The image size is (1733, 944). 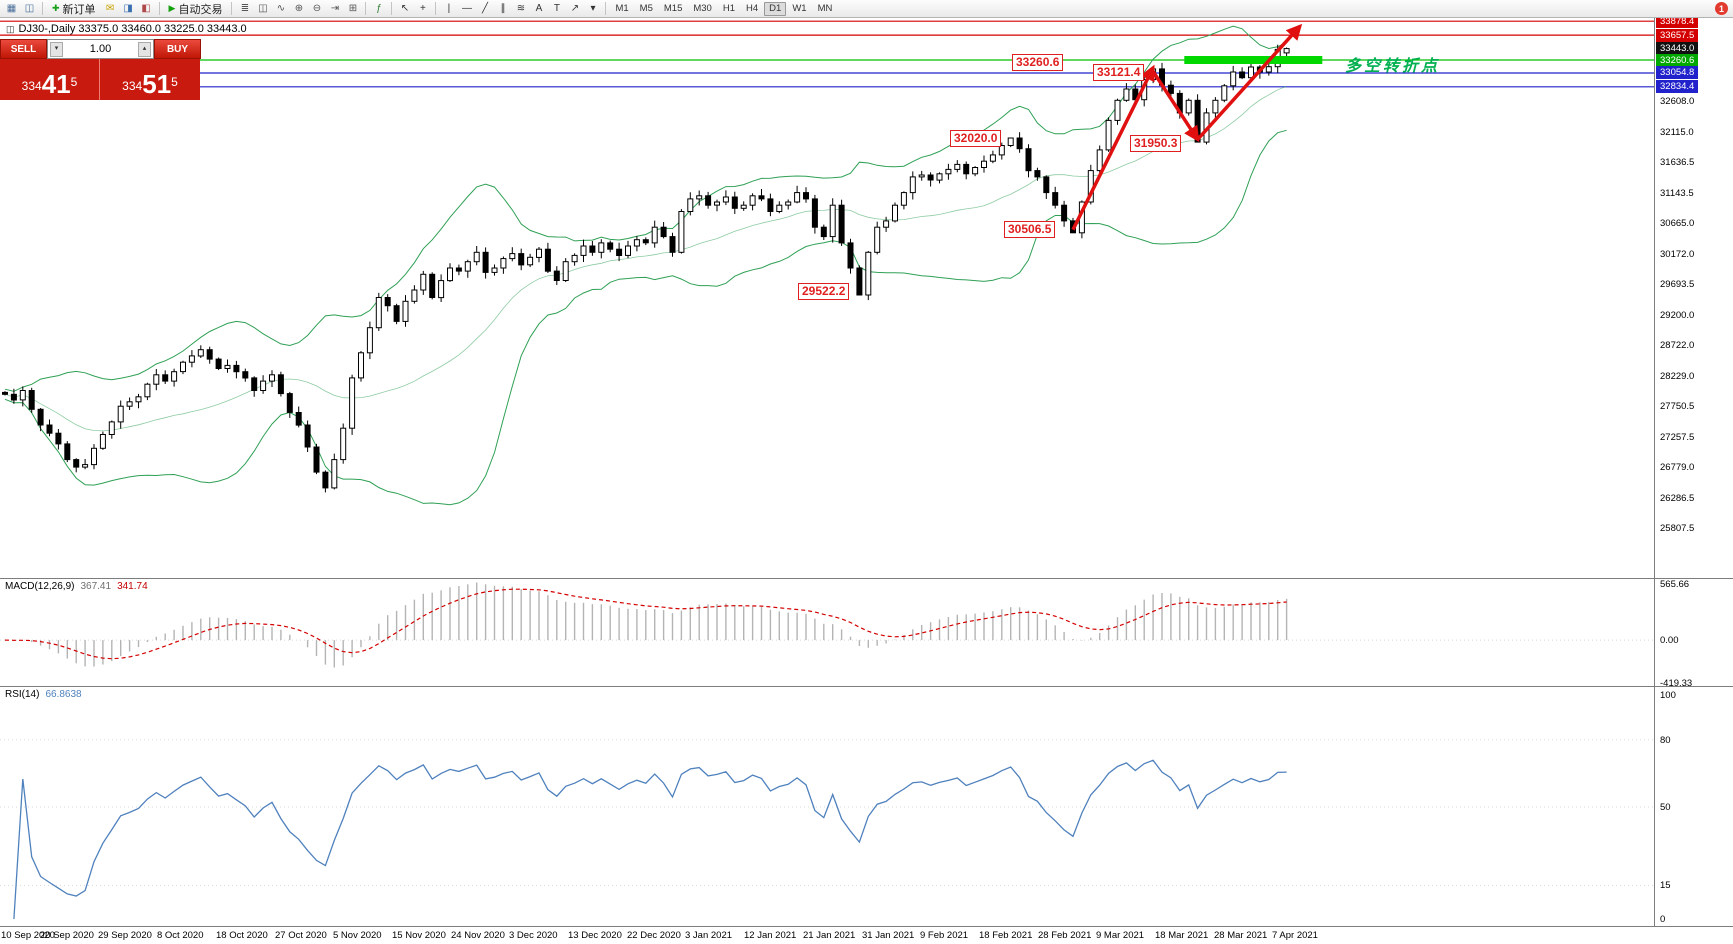 What do you see at coordinates (503, 8) in the screenshot?
I see `channel-icon: ∥` at bounding box center [503, 8].